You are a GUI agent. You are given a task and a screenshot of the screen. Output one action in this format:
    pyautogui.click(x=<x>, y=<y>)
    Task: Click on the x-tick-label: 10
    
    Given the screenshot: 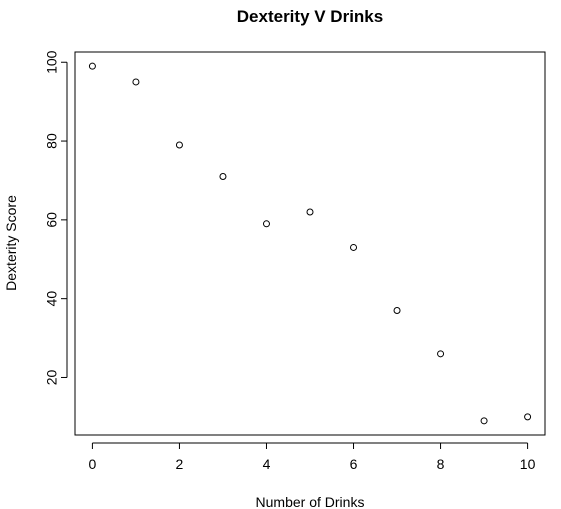 What is the action you would take?
    pyautogui.click(x=528, y=464)
    